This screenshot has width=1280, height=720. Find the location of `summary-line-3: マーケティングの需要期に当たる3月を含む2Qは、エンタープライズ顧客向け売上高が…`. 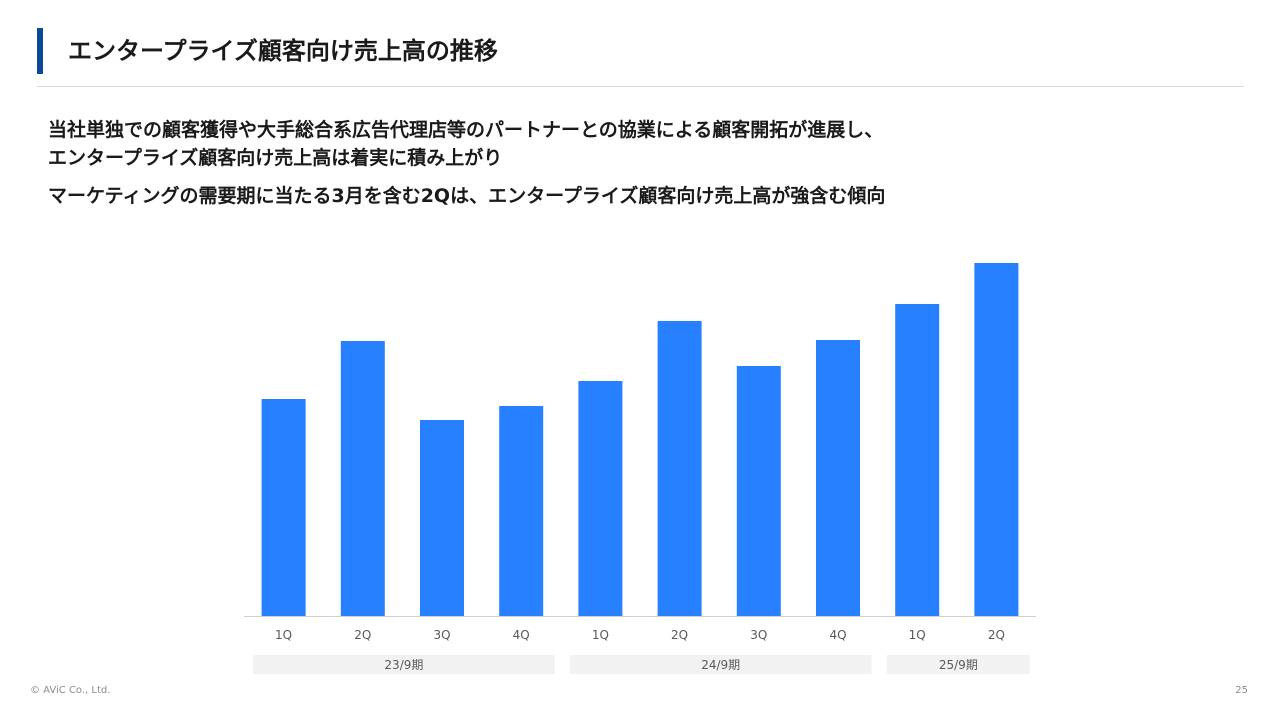

summary-line-3: マーケティングの需要期に当たる3月を含む2Qは、エンタープライズ顧客向け売上高が… is located at coordinates (467, 196).